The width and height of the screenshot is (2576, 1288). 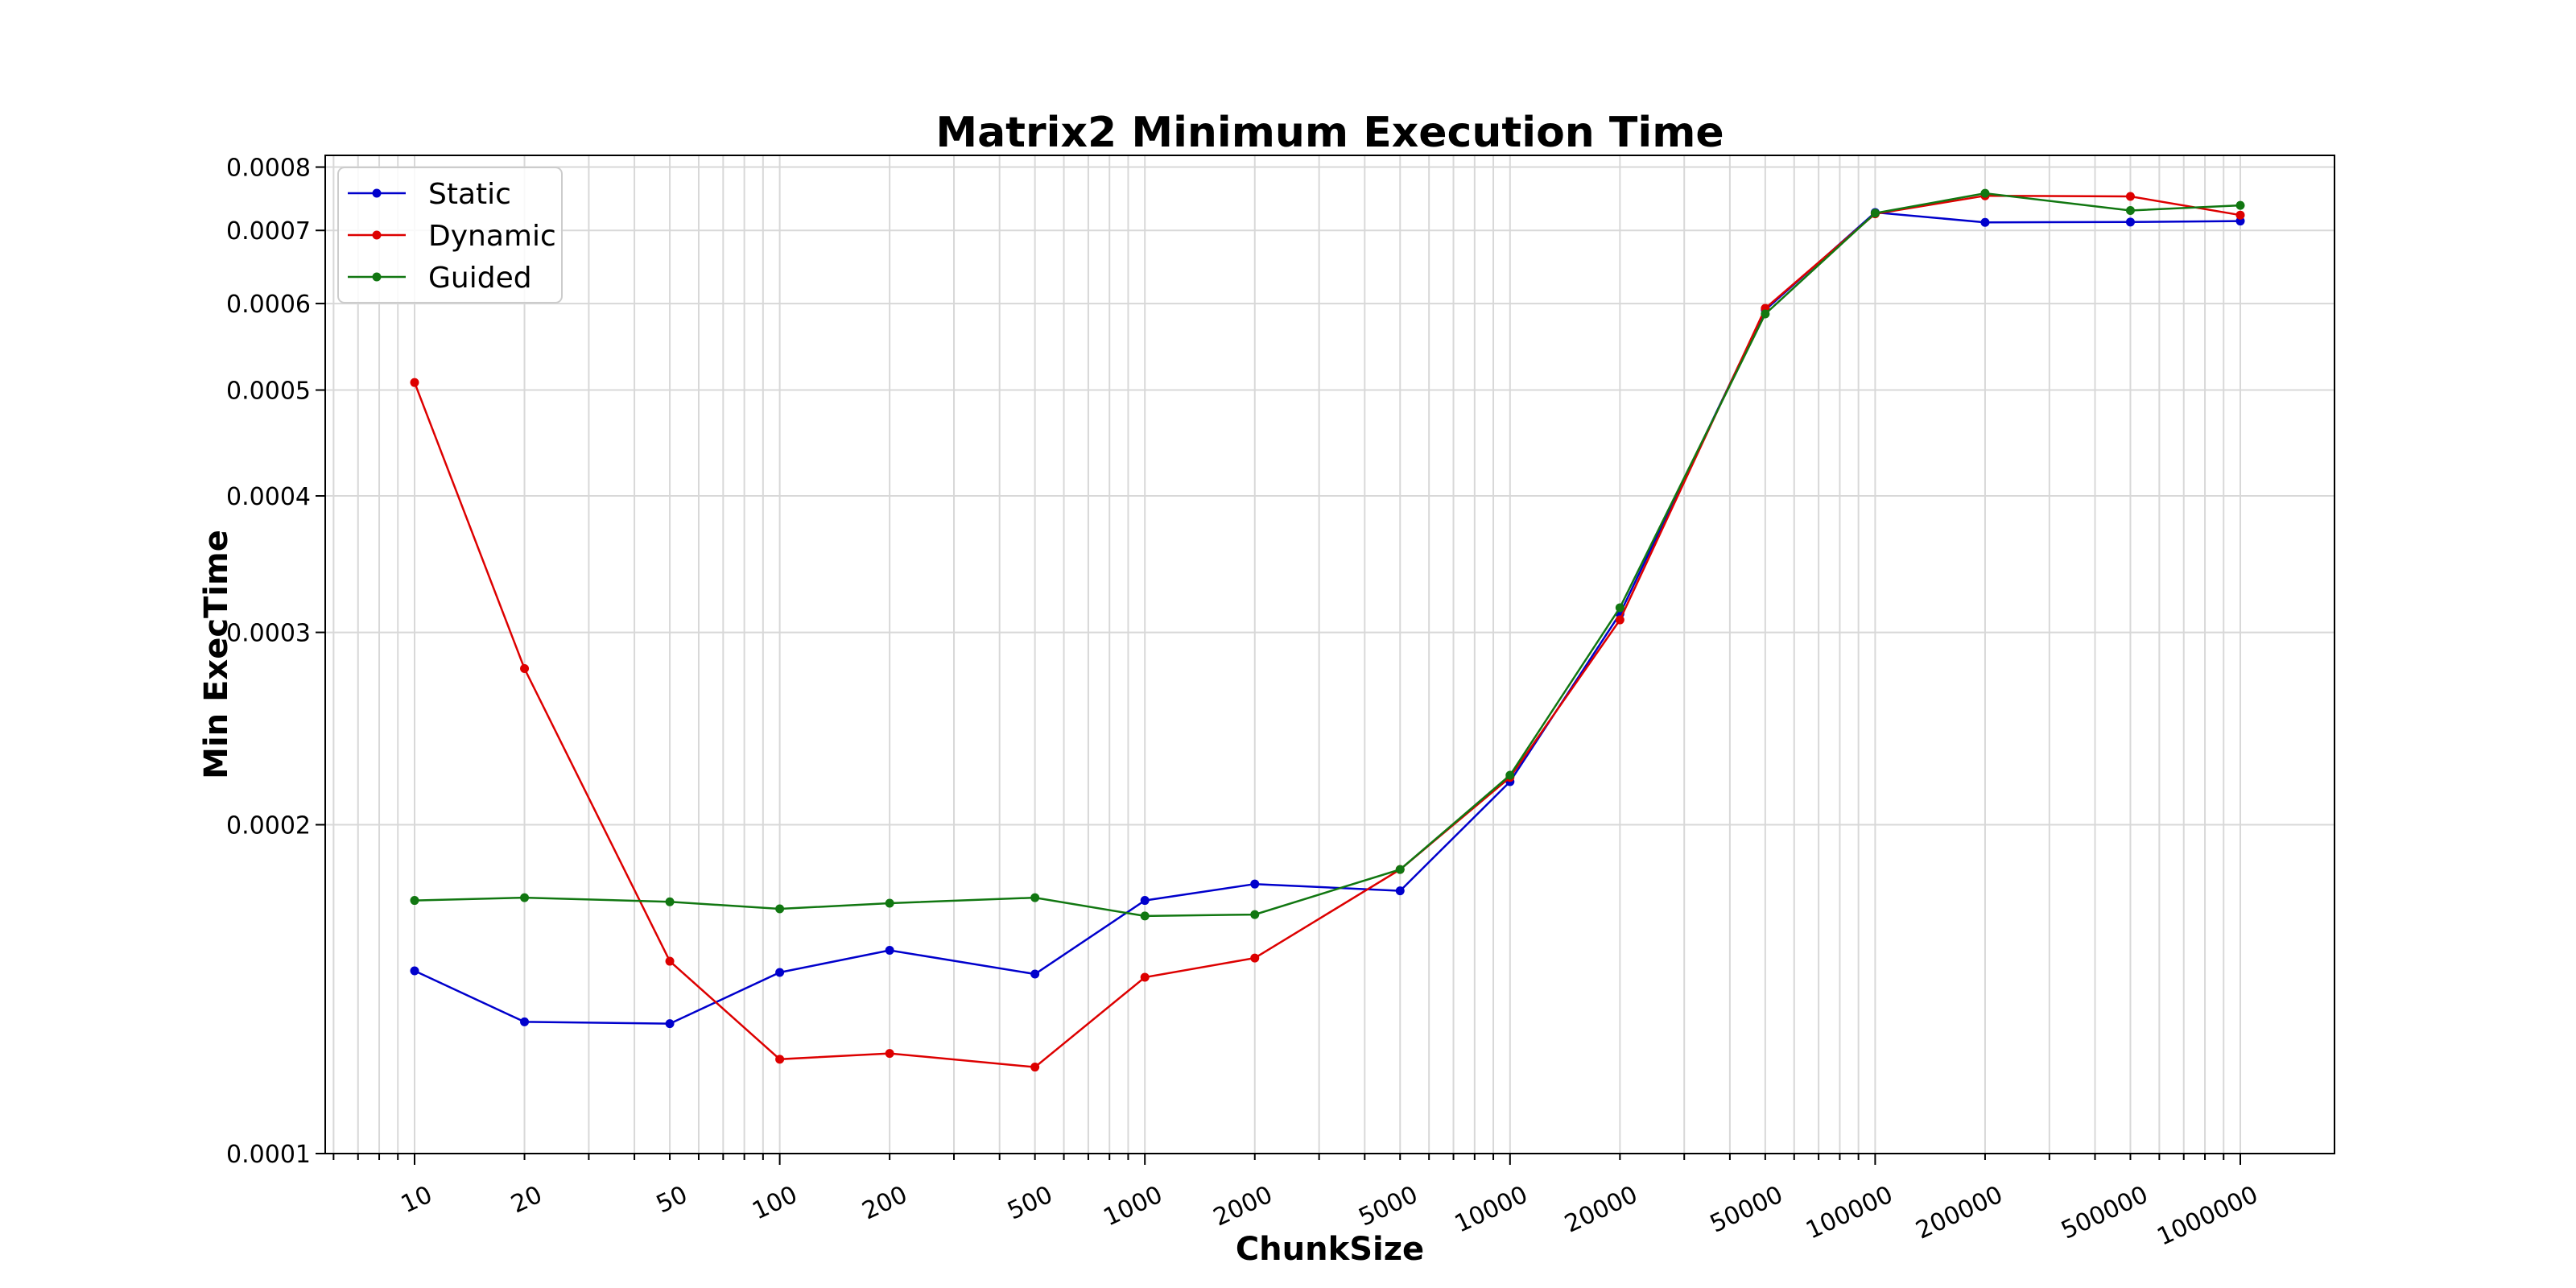 I want to click on legend-box, so click(x=450, y=235).